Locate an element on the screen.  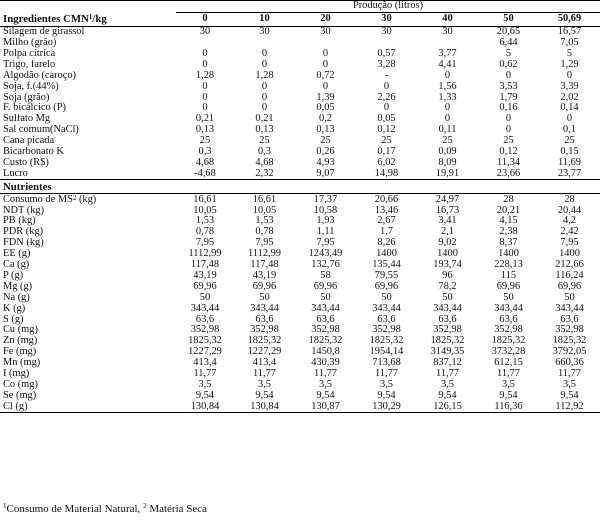
row-label-text: EE (g) is located at coordinates (17, 254).